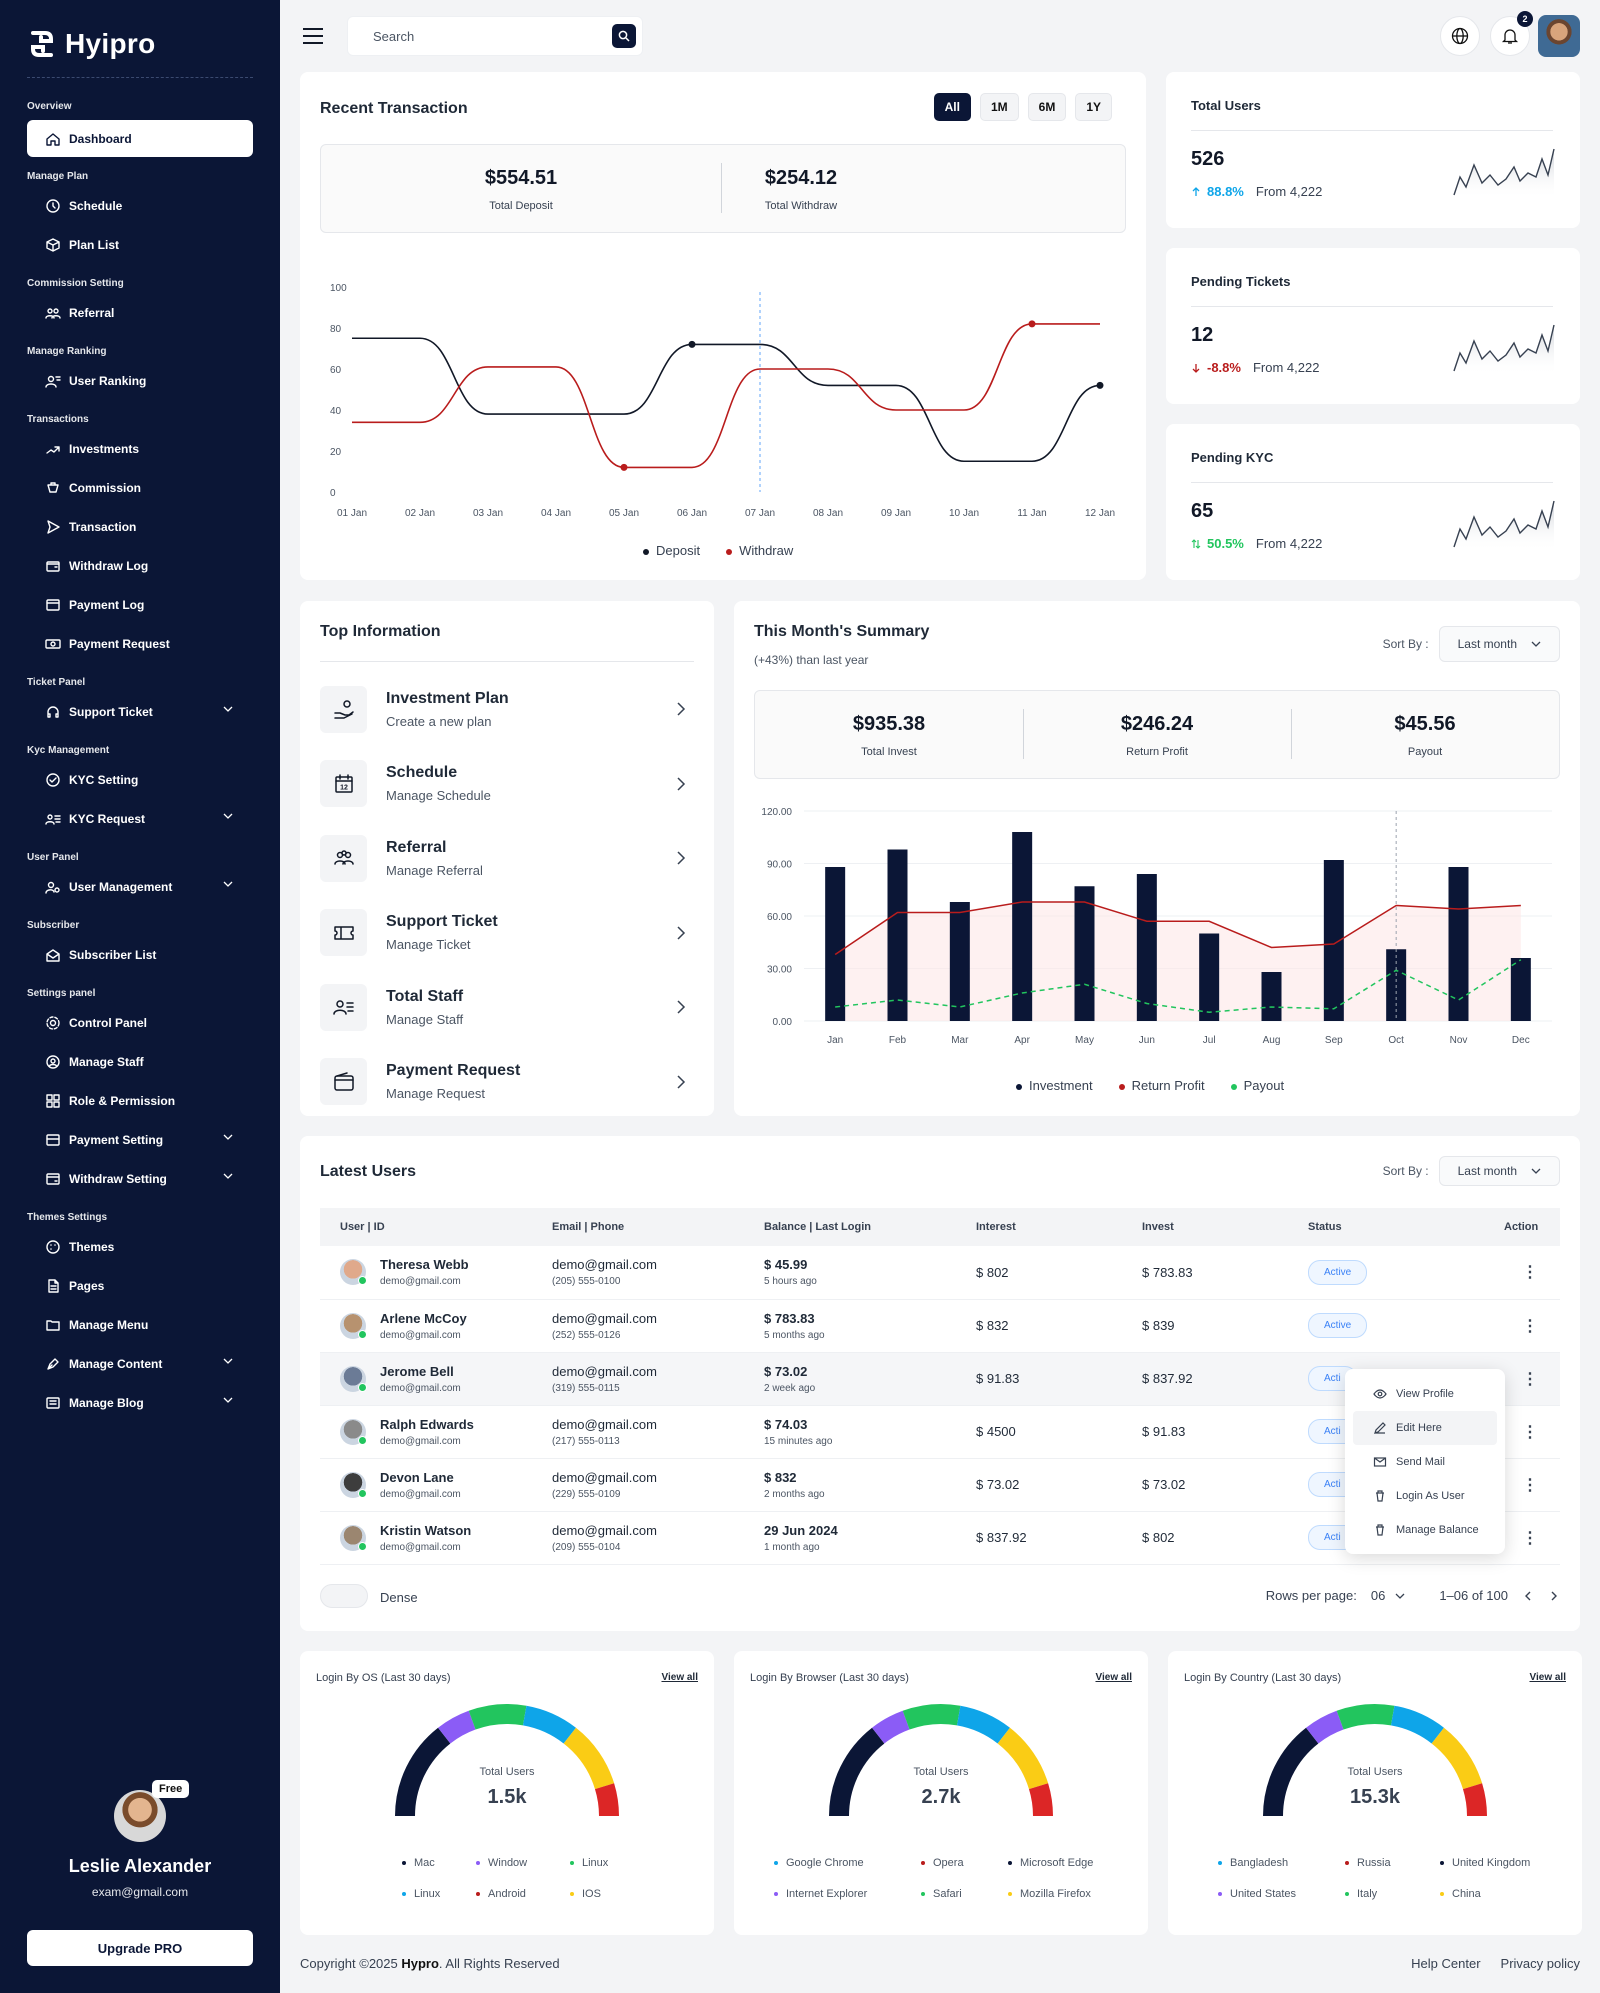  What do you see at coordinates (417, 1477) in the screenshot?
I see `user-name: Devon Lane` at bounding box center [417, 1477].